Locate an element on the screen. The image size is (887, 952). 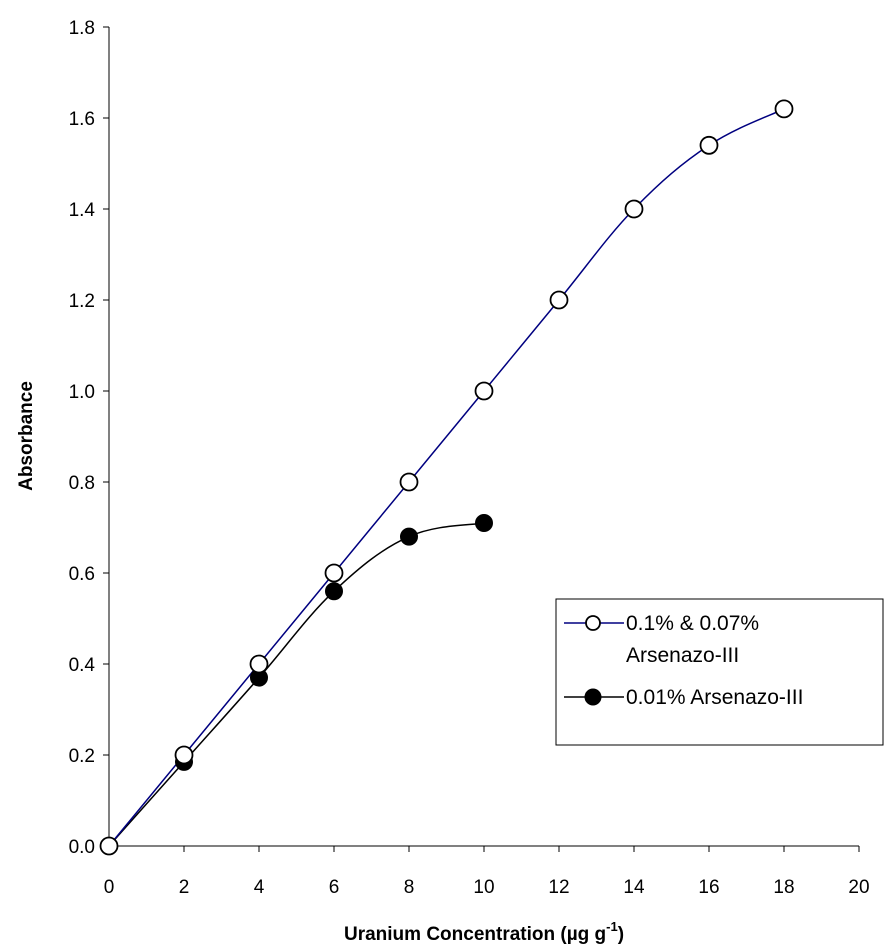
y-tick-label: 1.4 is located at coordinates (82, 210).